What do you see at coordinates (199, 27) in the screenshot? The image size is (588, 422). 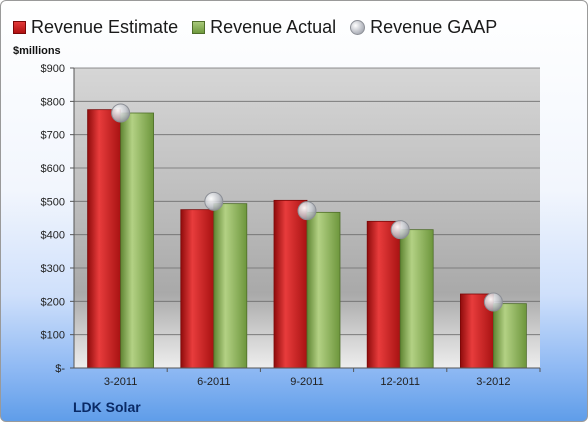 I see `legend-swatch-actual` at bounding box center [199, 27].